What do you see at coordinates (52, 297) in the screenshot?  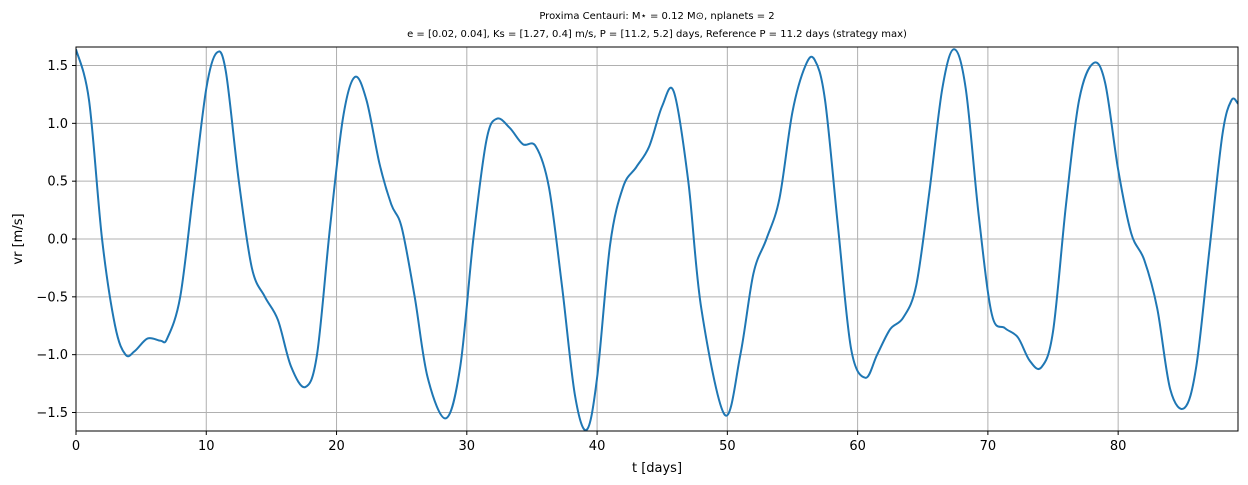 I see `y-tick-label: −0.5` at bounding box center [52, 297].